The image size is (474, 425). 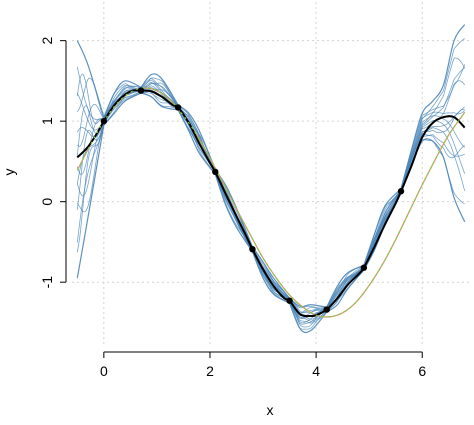 What do you see at coordinates (9, 172) in the screenshot?
I see `y-axis-label: y` at bounding box center [9, 172].